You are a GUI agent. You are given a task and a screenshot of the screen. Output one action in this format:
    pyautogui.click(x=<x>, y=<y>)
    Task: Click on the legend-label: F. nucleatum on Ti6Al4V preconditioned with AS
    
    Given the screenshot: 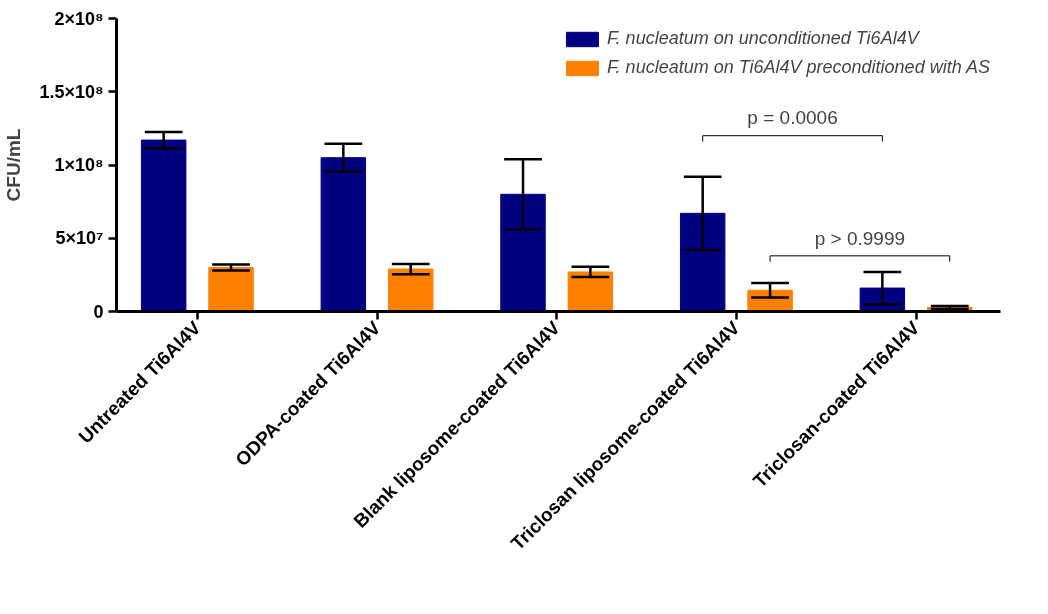 What is the action you would take?
    pyautogui.click(x=798, y=67)
    